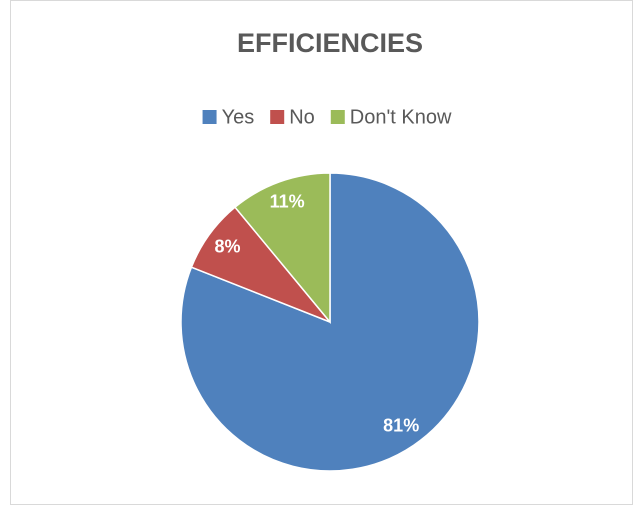  What do you see at coordinates (282, 248) in the screenshot?
I see `pie-slice` at bounding box center [282, 248].